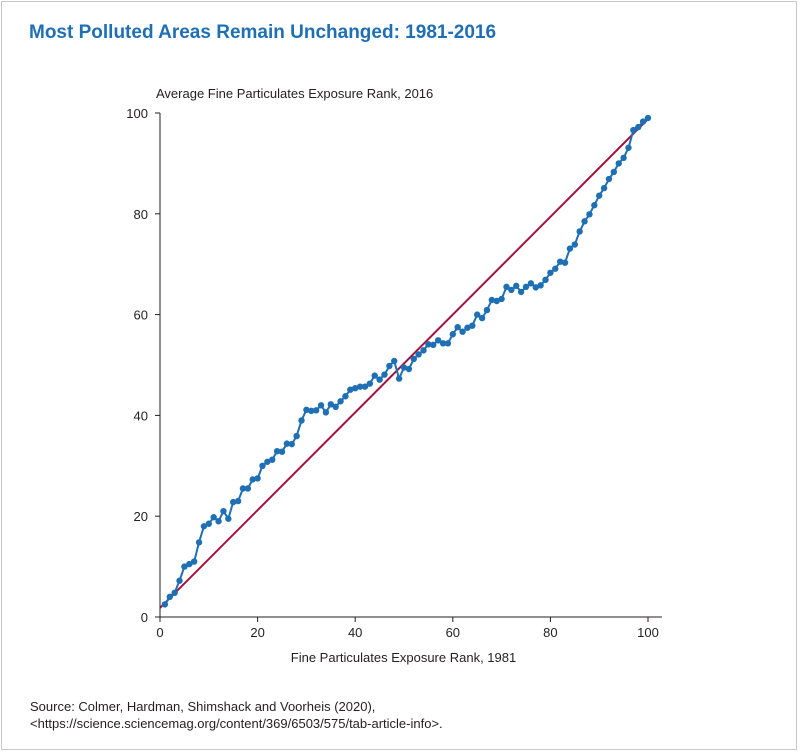  I want to click on y-tick-label: 80, so click(141, 214).